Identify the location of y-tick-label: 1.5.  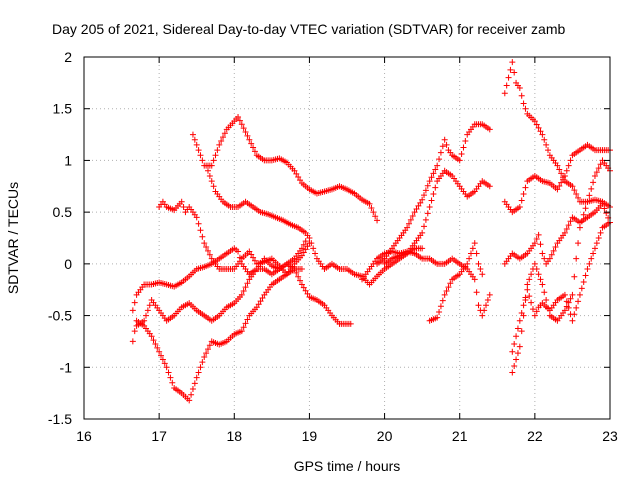
(63, 109).